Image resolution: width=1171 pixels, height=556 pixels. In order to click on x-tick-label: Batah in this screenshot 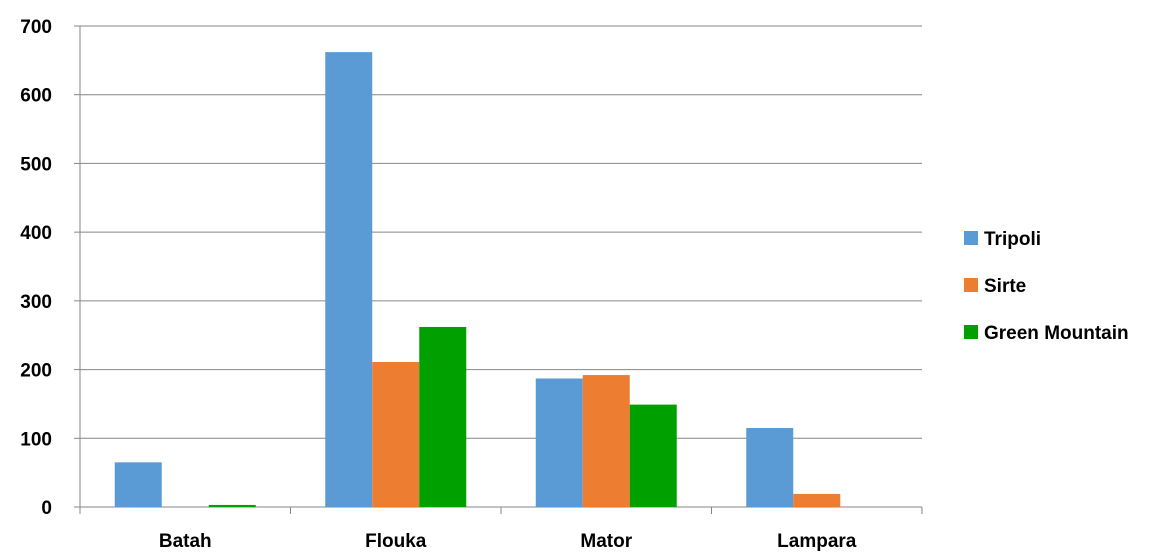, I will do `click(185, 541)`.